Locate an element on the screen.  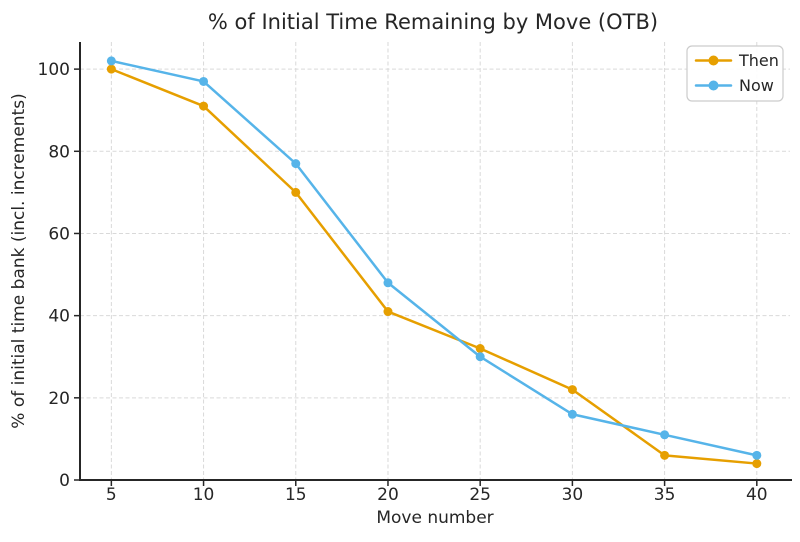
legend-marker-then is located at coordinates (713, 60).